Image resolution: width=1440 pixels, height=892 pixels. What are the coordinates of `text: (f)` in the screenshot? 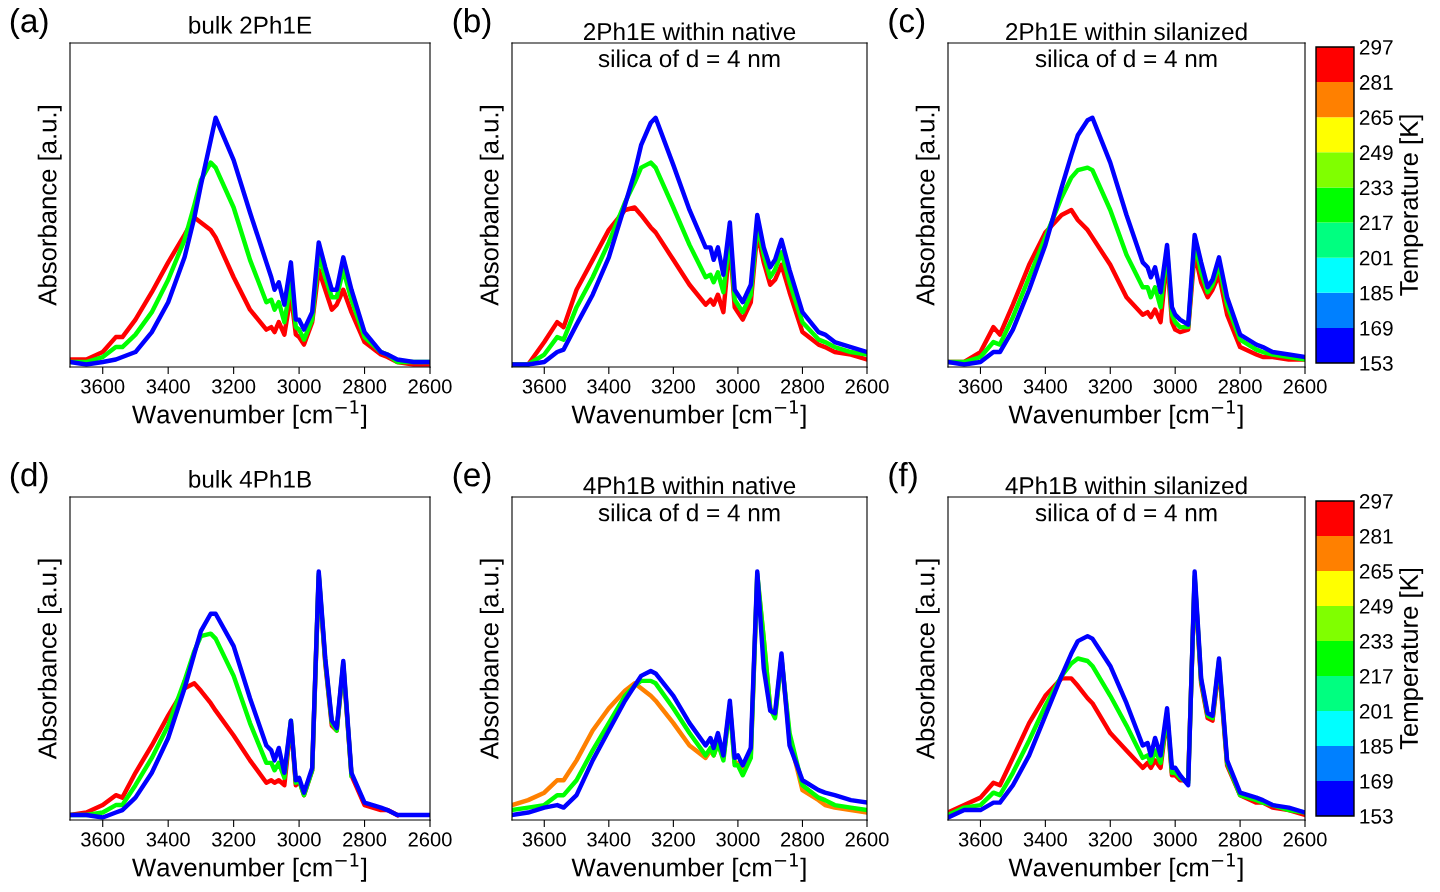 It's located at (903, 478).